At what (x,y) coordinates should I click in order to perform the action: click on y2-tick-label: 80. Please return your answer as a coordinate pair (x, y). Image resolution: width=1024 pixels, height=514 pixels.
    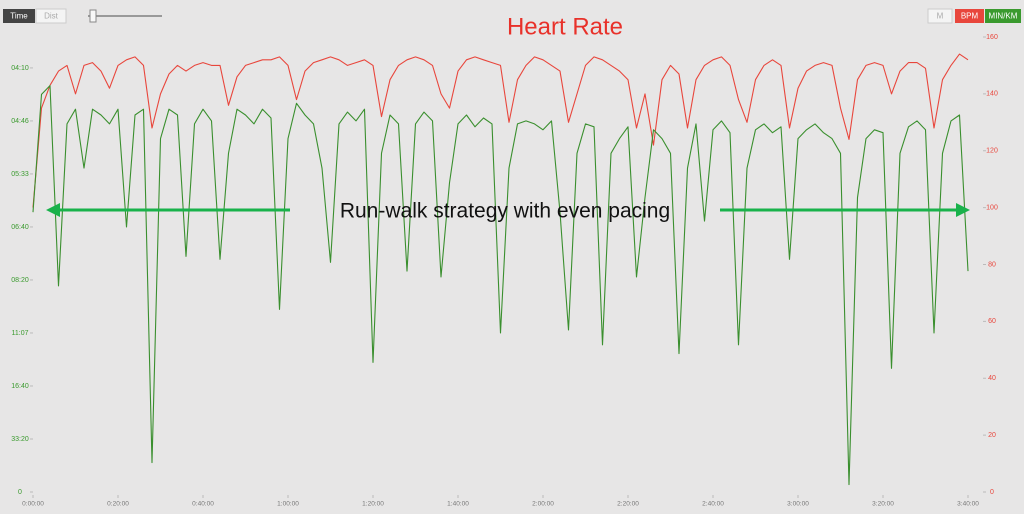
    Looking at the image, I should click on (992, 264).